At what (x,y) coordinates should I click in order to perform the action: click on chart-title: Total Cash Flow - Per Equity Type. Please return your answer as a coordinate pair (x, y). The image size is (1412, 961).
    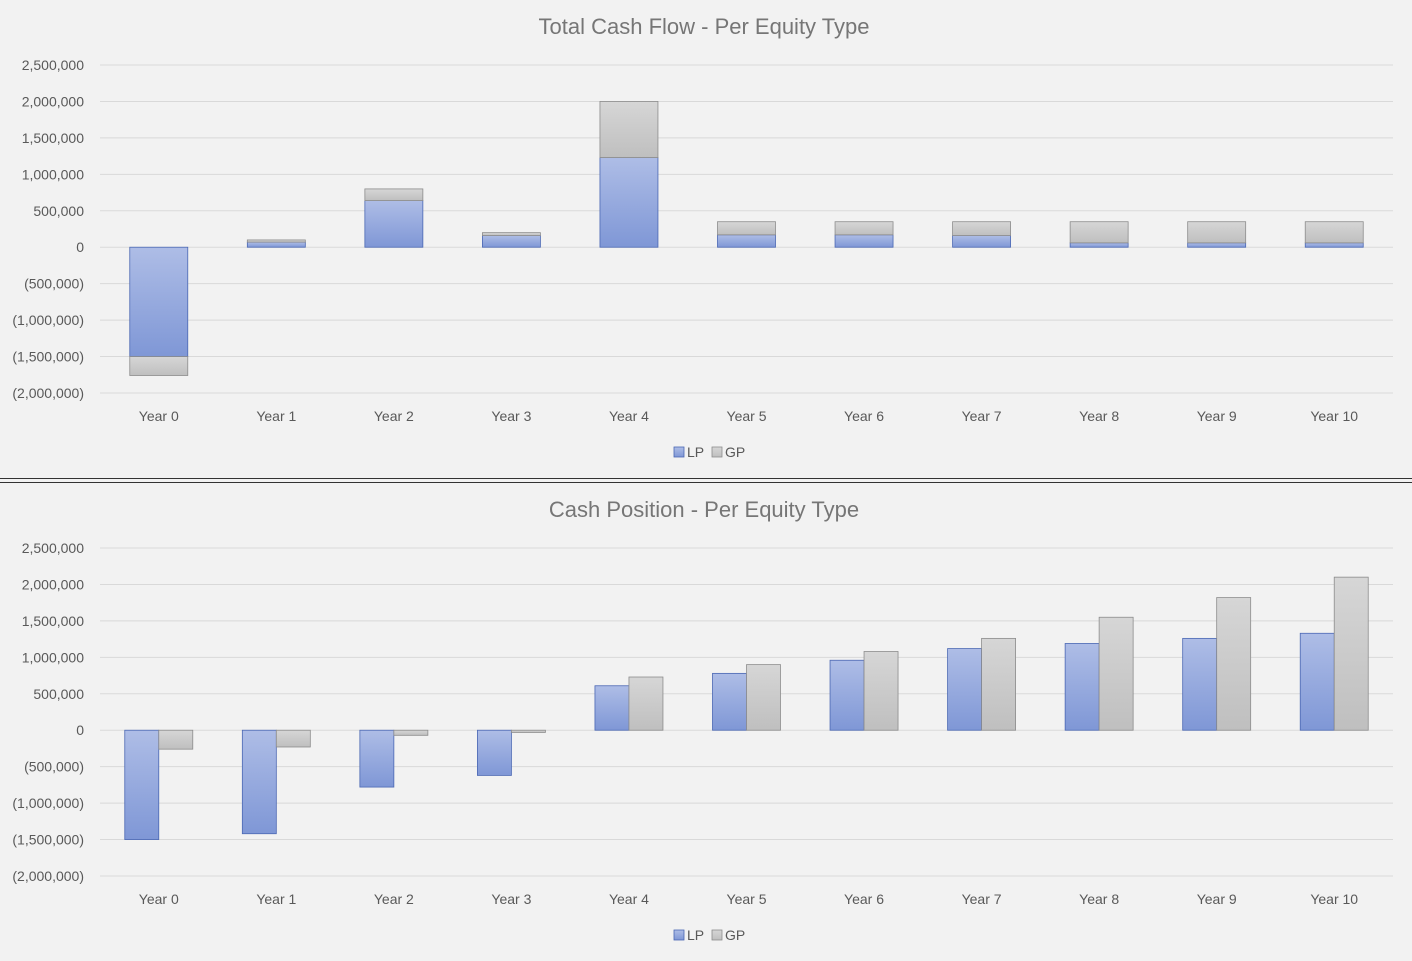
    Looking at the image, I should click on (704, 26).